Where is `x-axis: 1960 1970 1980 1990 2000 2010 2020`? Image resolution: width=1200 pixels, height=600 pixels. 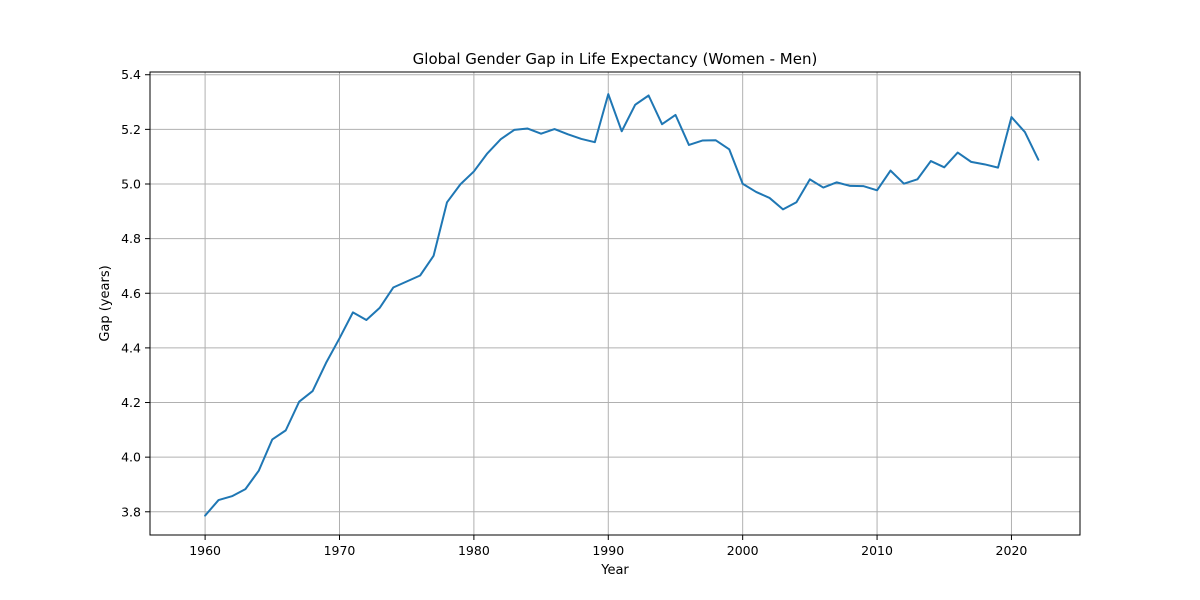 x-axis: 1960 1970 1980 1990 2000 2010 2020 is located at coordinates (608, 546).